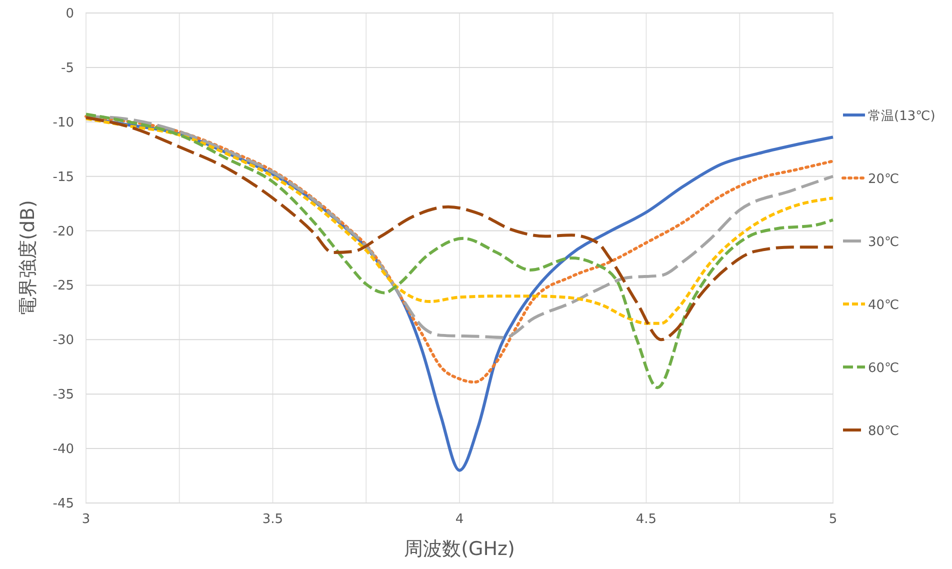 This screenshot has width=952, height=569. What do you see at coordinates (70, 14) in the screenshot?
I see `y-tick-label: 0` at bounding box center [70, 14].